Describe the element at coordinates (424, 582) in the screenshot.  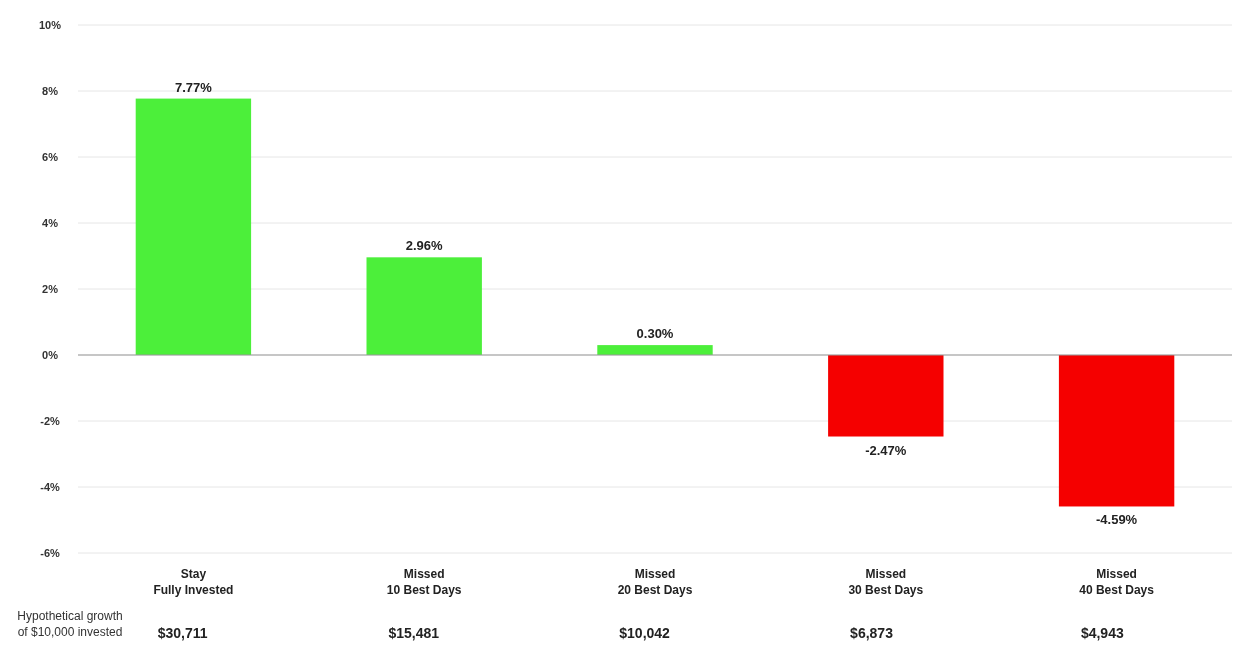
I see `x-tick-label: Missed 10 Best Days` at that location.